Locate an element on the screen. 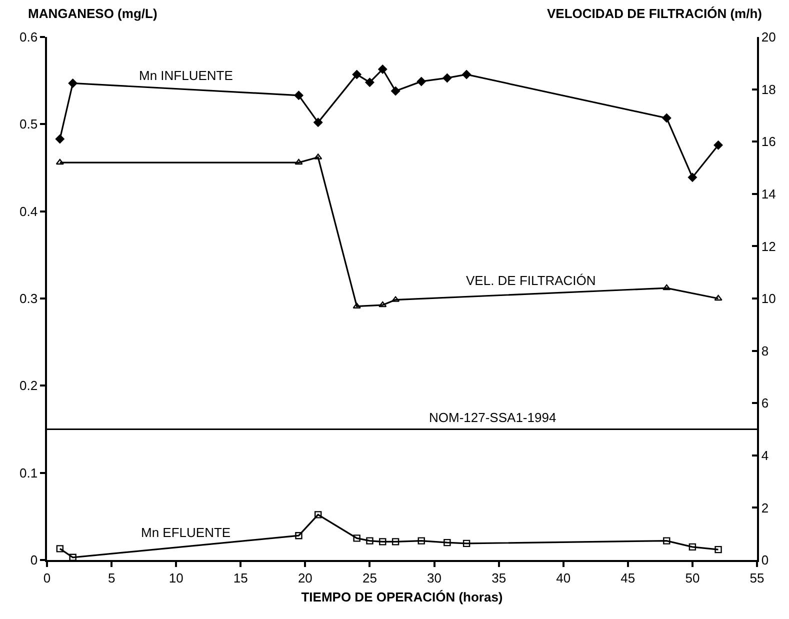 The image size is (789, 619). x-tick-label: 5 is located at coordinates (112, 578).